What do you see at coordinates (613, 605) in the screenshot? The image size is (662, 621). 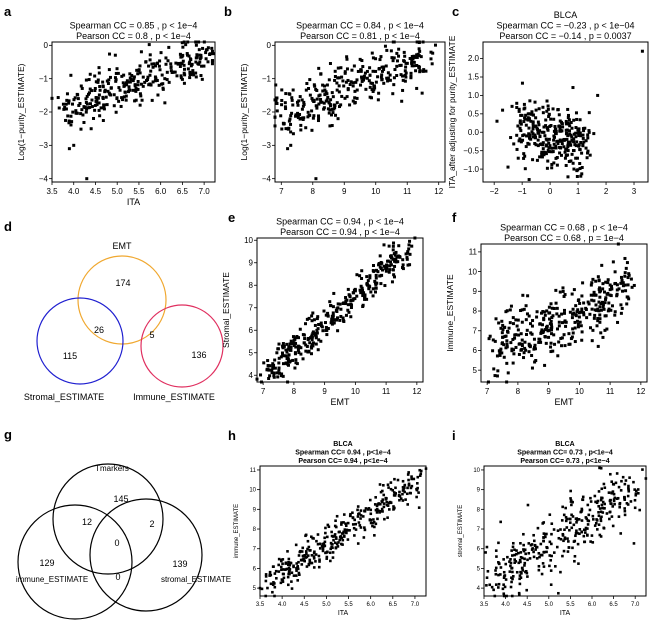 I see `x-tick-label-i: 6.5` at bounding box center [613, 605].